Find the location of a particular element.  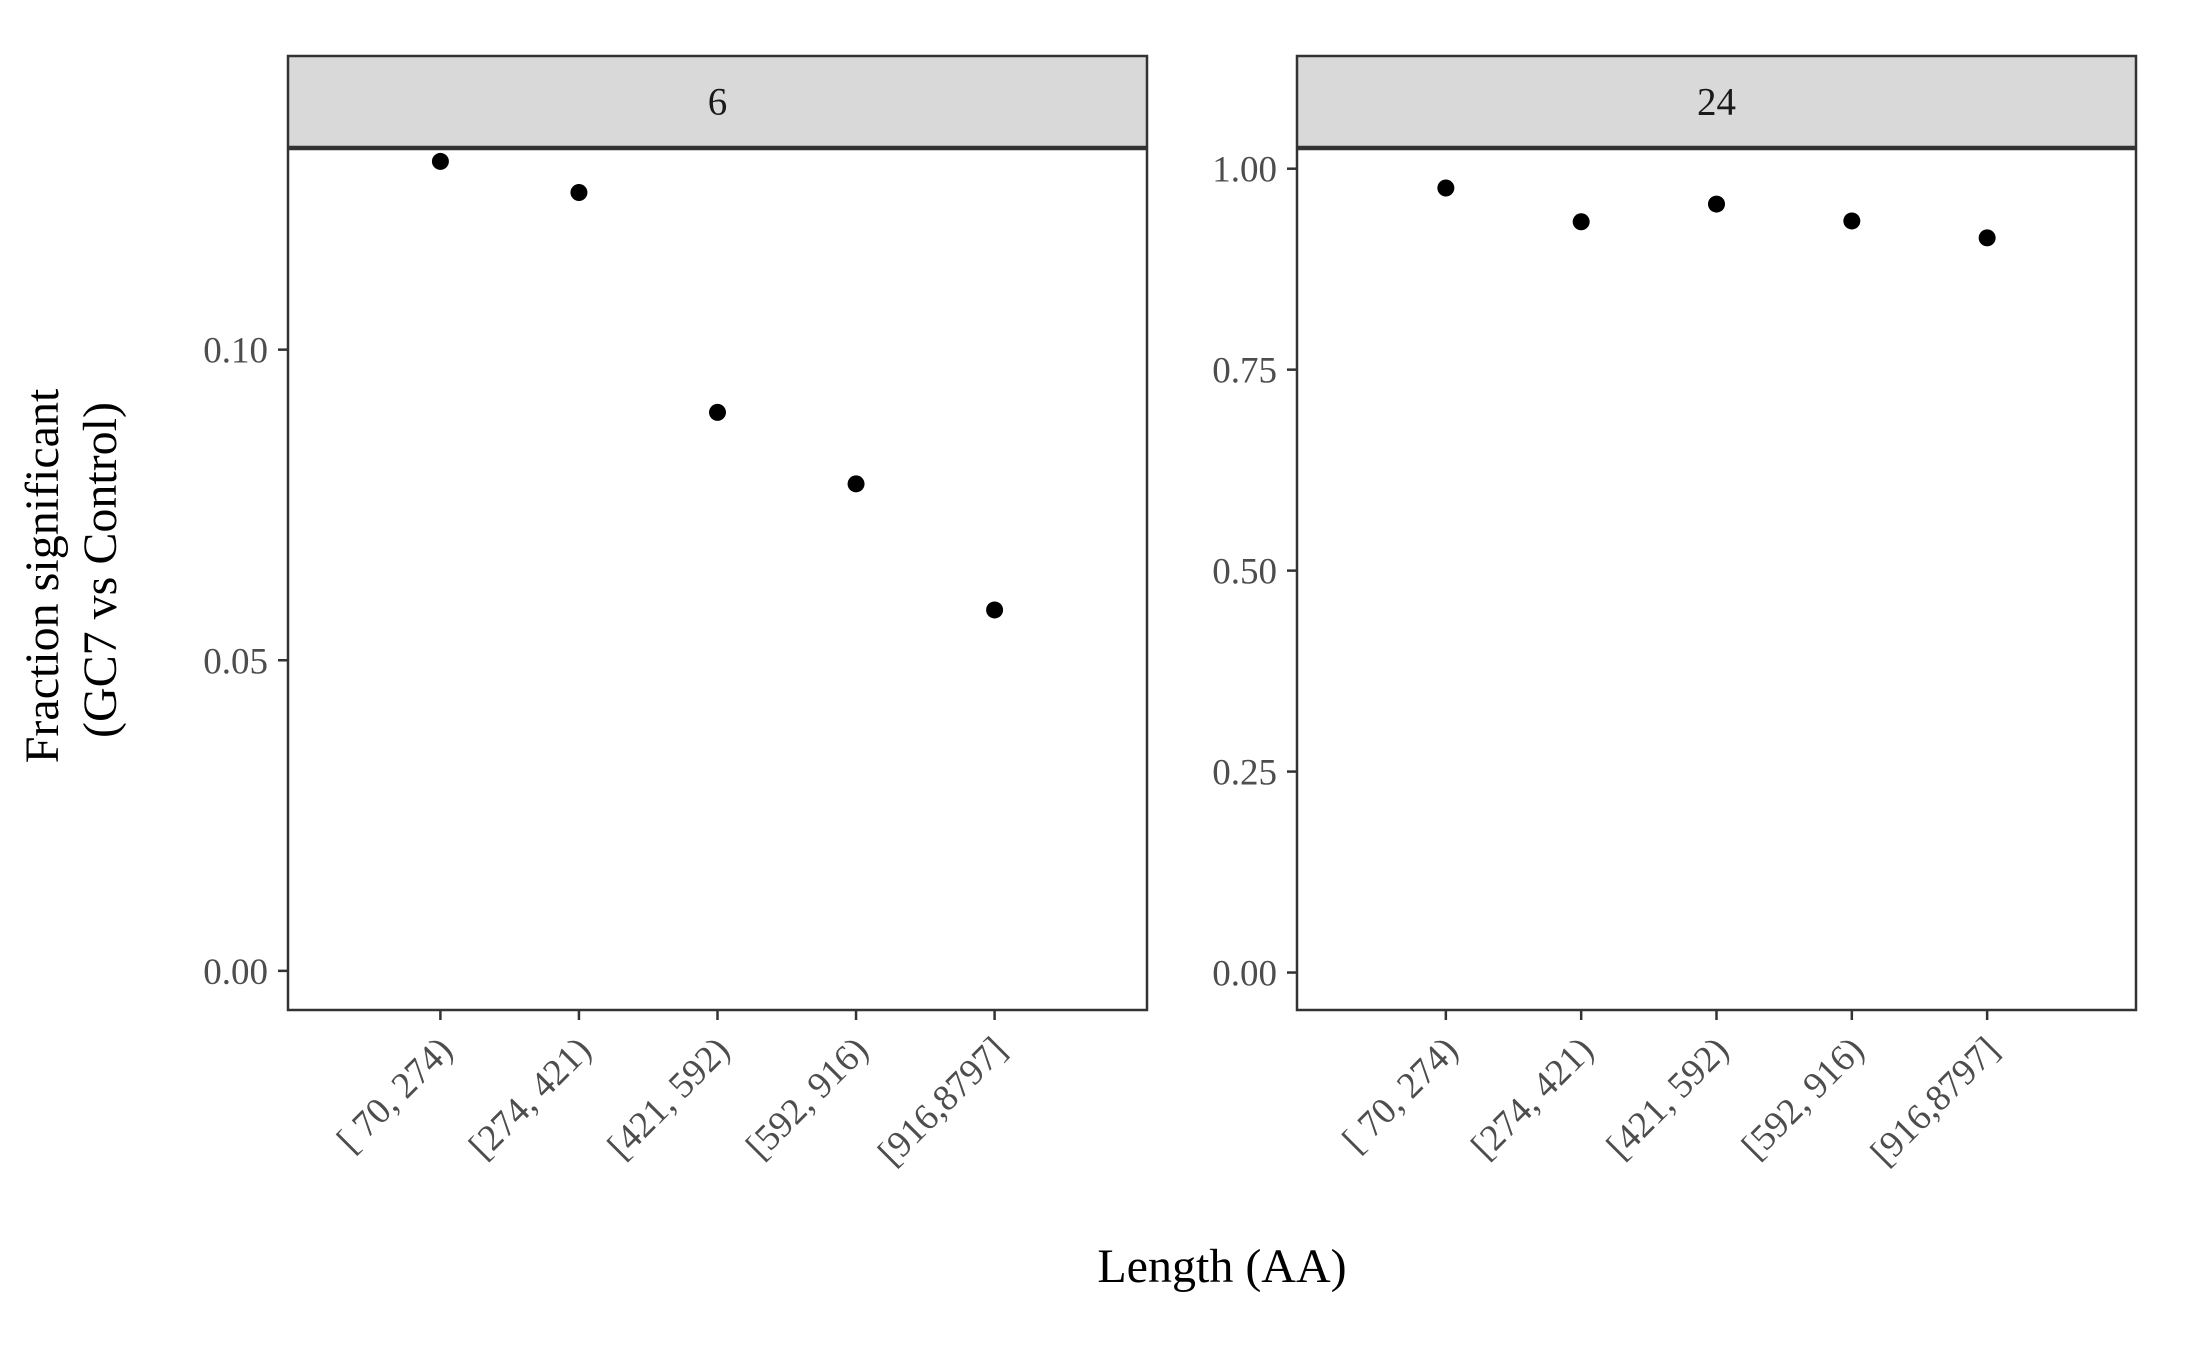

y-axis-title-line-1: Fraction significant is located at coordinates (42, 575).